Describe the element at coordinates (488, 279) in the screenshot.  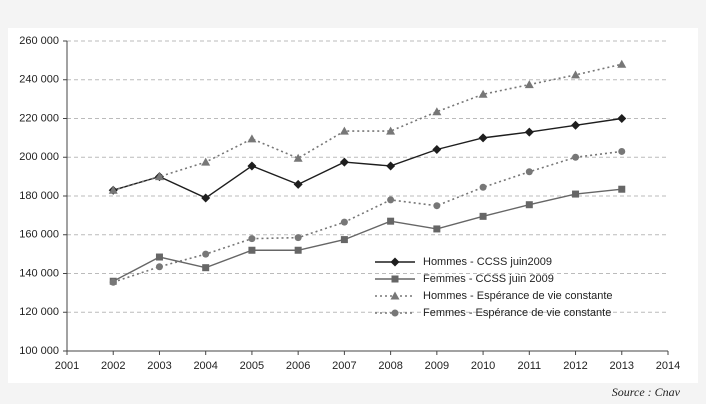
I see `legend-label: Femmes - CCSS juin 2009` at that location.